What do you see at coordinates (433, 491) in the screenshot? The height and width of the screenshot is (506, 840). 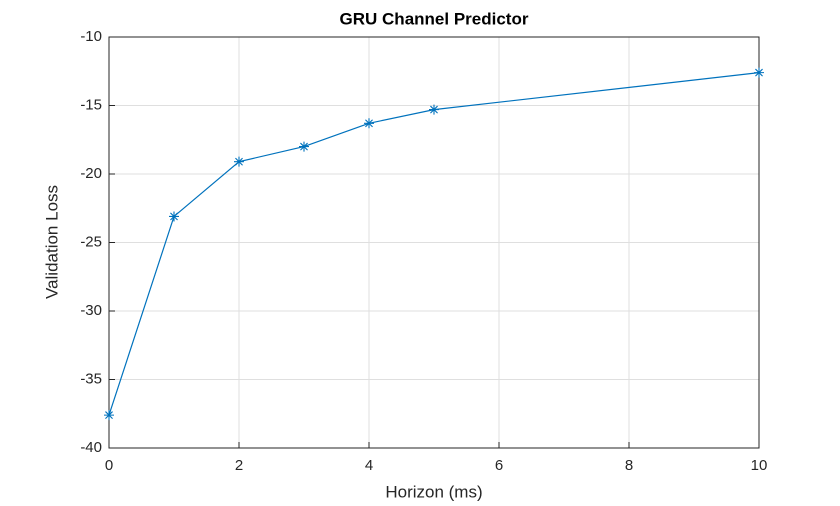 I see `x-axis-label: Horizon (ms)` at bounding box center [433, 491].